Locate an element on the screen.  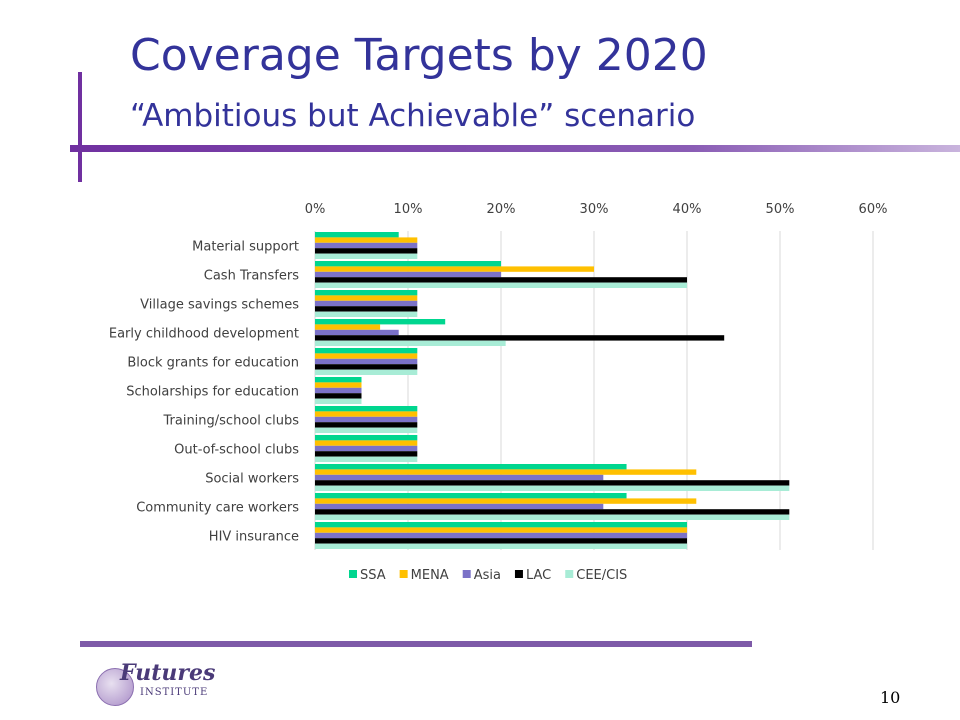
x-tick-label: 50% is located at coordinates (780, 209).